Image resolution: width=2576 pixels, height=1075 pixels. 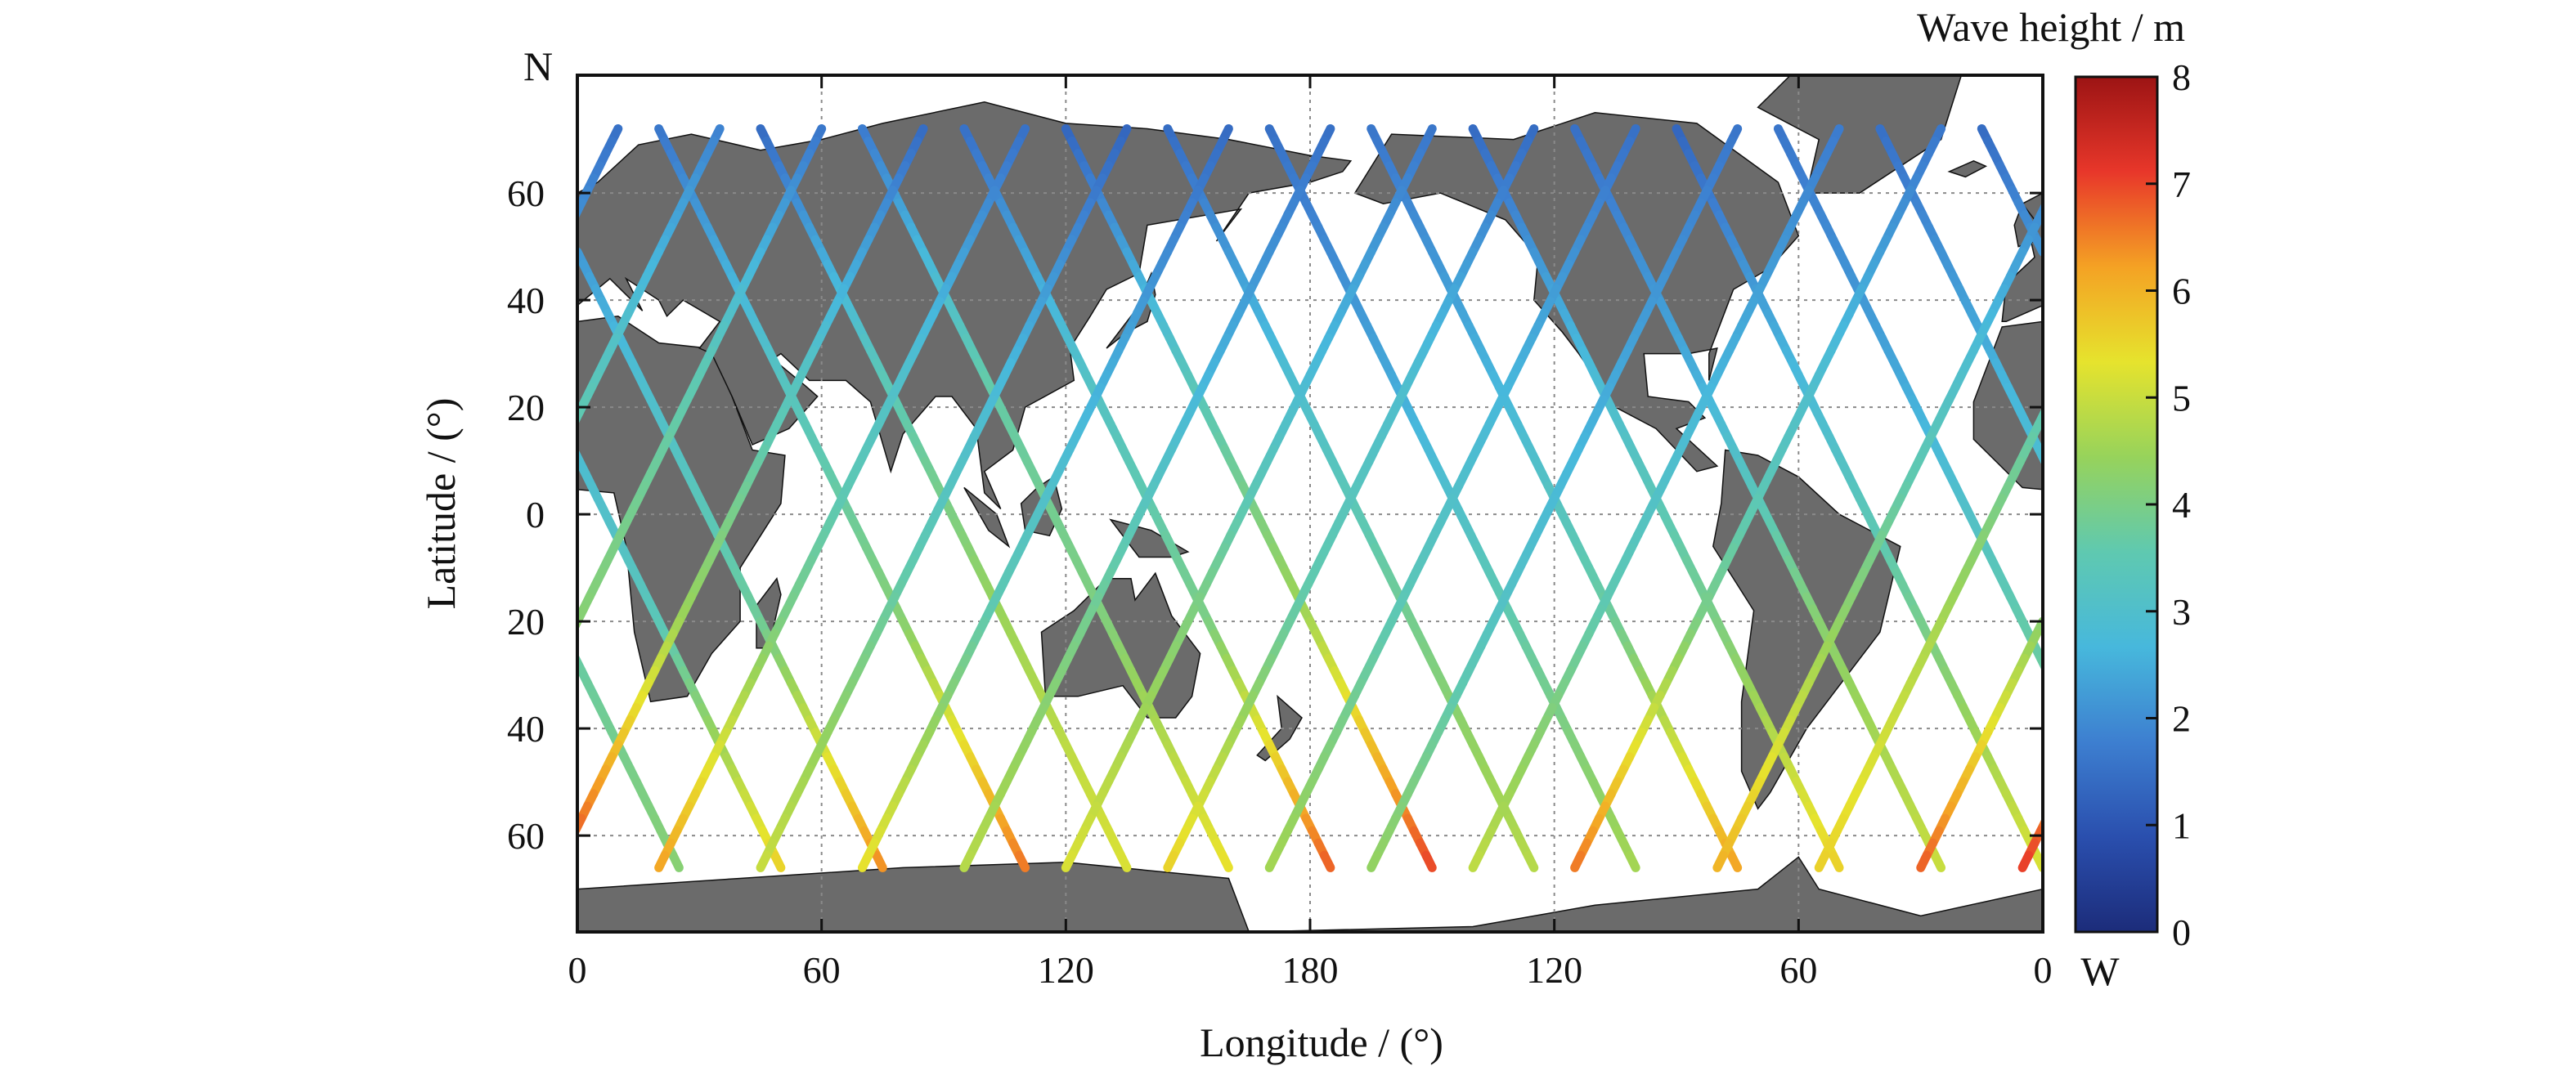 I want to click on colorbar-gradient, so click(x=2116, y=504).